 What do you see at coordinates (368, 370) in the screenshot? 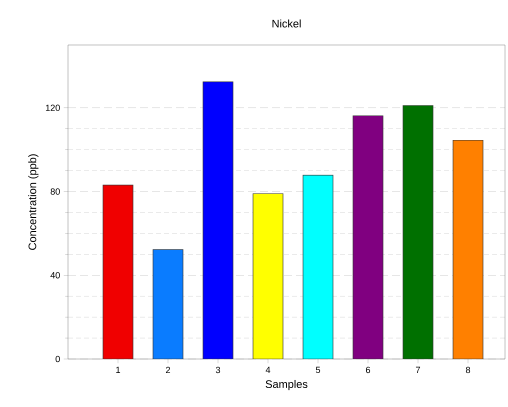
I see `x-tick-label: 6` at bounding box center [368, 370].